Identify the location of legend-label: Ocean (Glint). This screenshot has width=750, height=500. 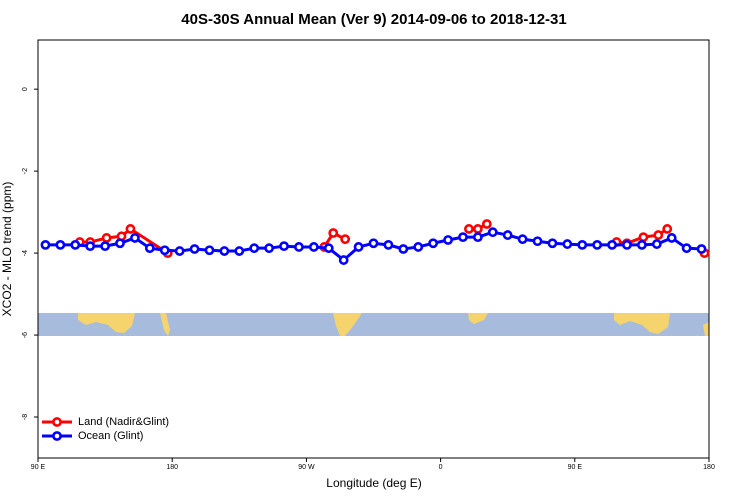
(110, 436).